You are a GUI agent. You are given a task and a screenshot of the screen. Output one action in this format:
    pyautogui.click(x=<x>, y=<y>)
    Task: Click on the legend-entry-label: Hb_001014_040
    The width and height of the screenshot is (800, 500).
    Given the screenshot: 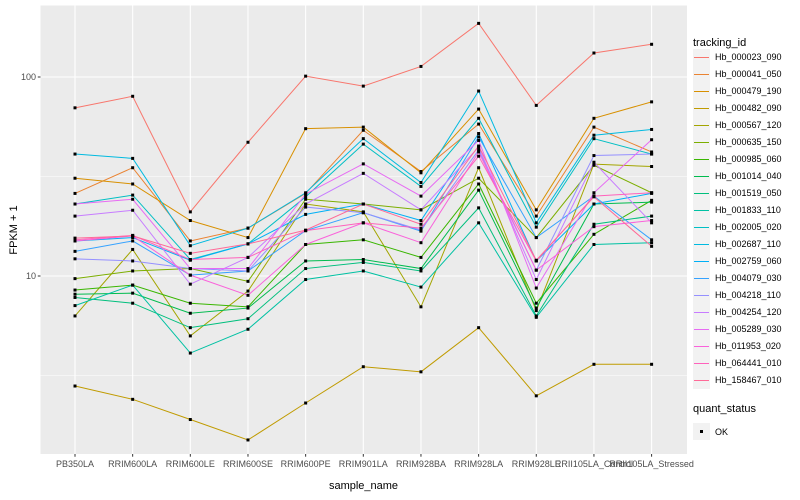 What is the action you would take?
    pyautogui.click(x=748, y=176)
    